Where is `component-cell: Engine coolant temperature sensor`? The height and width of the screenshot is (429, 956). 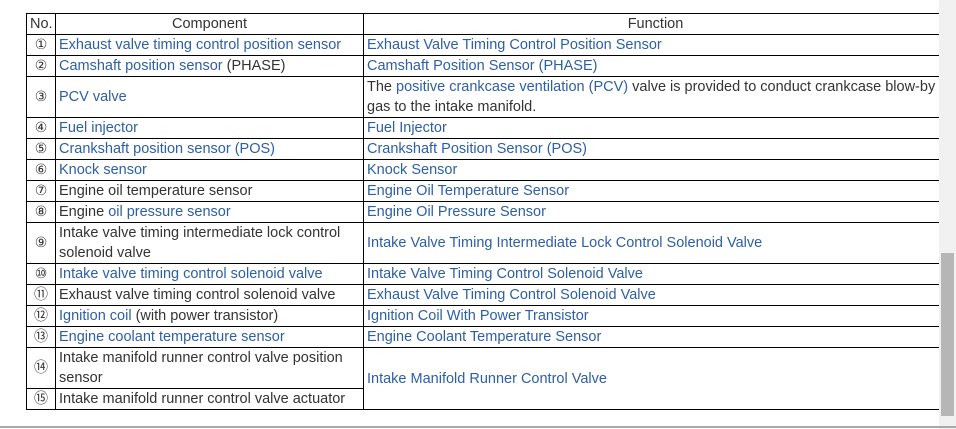 component-cell: Engine coolant temperature sensor is located at coordinates (209, 337).